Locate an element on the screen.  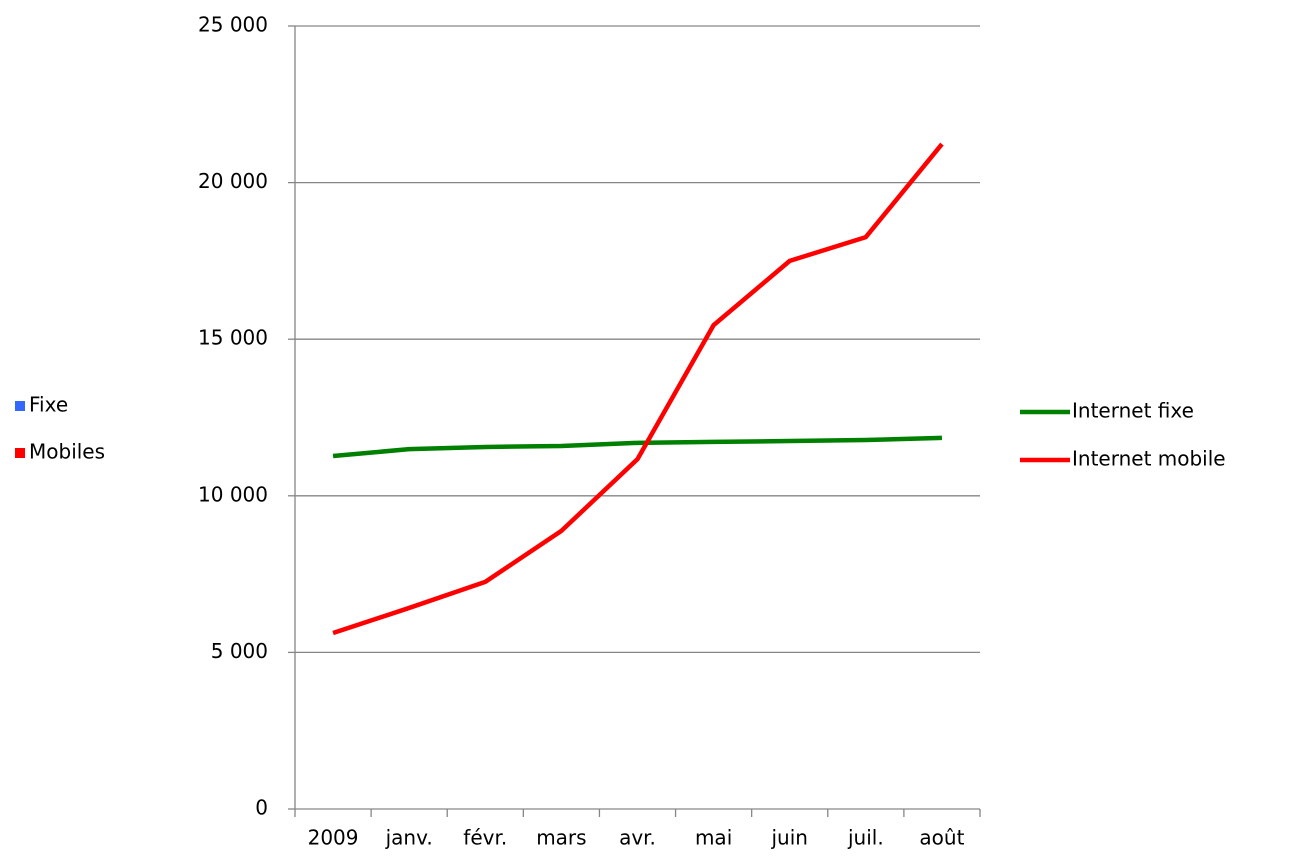
x-tick-label: févr. is located at coordinates (485, 838).